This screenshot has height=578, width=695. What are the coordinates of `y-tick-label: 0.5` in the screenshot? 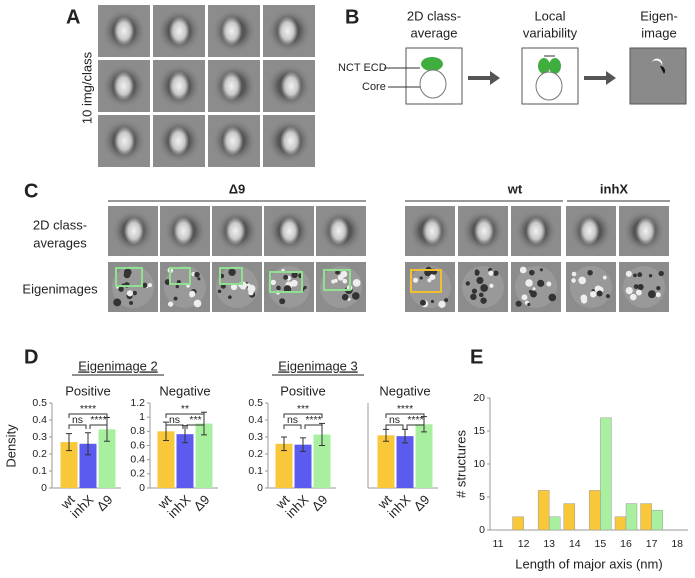 It's located at (255, 403).